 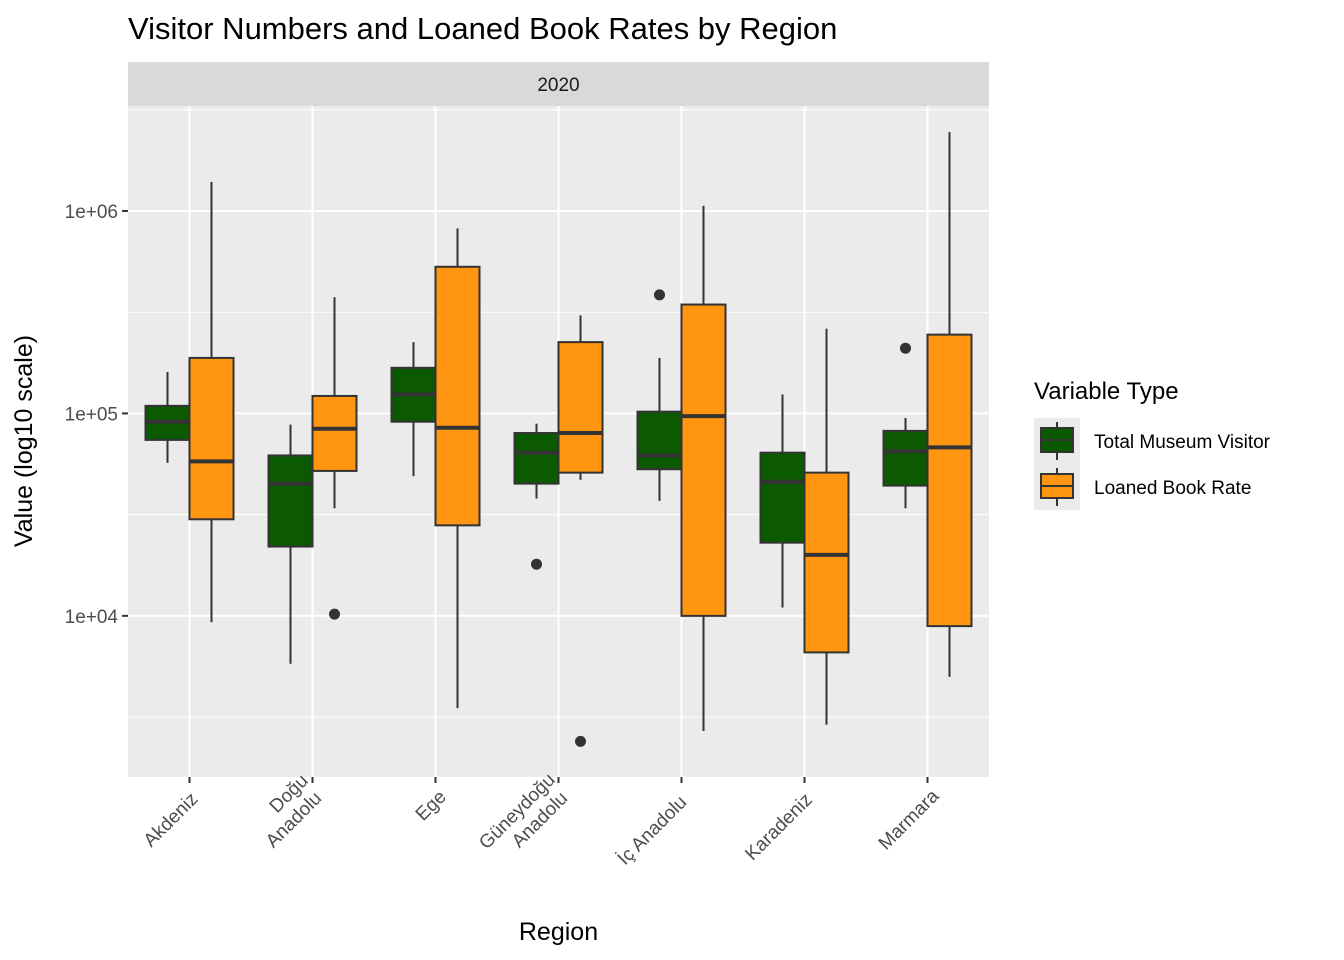 I want to click on x-tick-label-line: Karadeniz, so click(x=778, y=826).